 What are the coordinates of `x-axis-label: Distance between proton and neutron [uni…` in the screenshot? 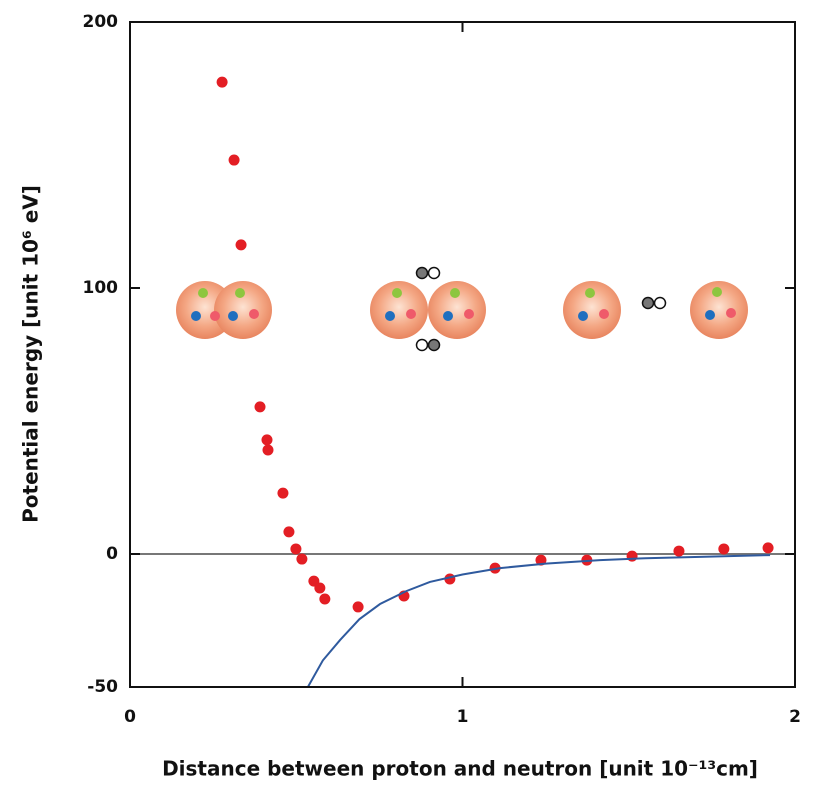 It's located at (460, 769).